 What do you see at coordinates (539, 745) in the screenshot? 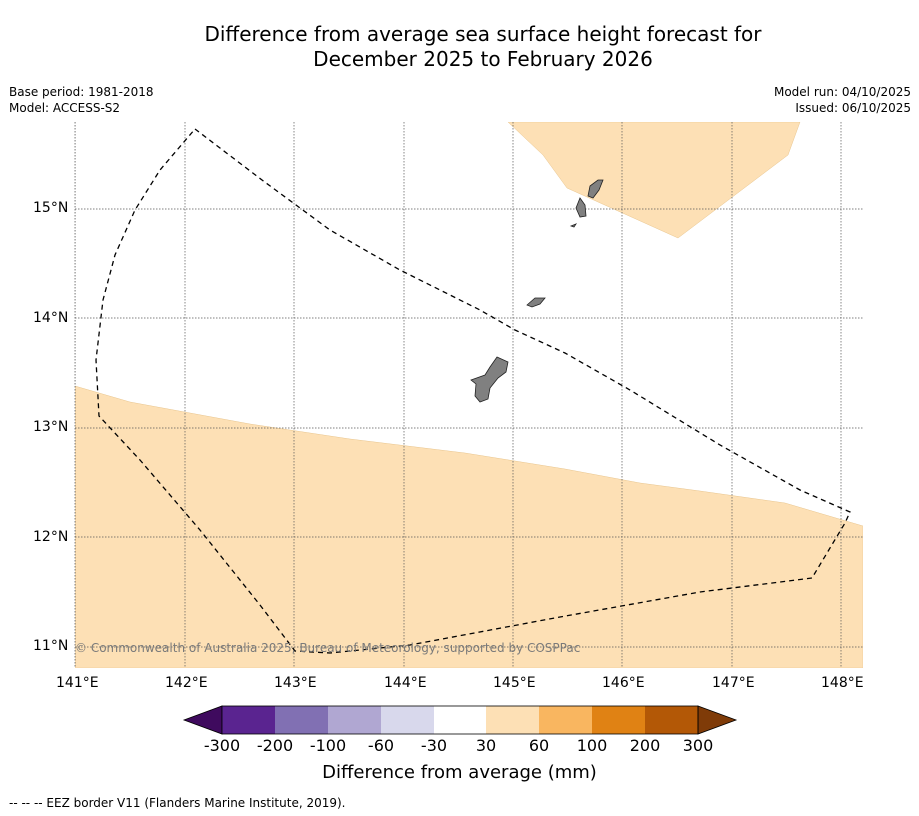
I see `colorbar-tick: 60` at bounding box center [539, 745].